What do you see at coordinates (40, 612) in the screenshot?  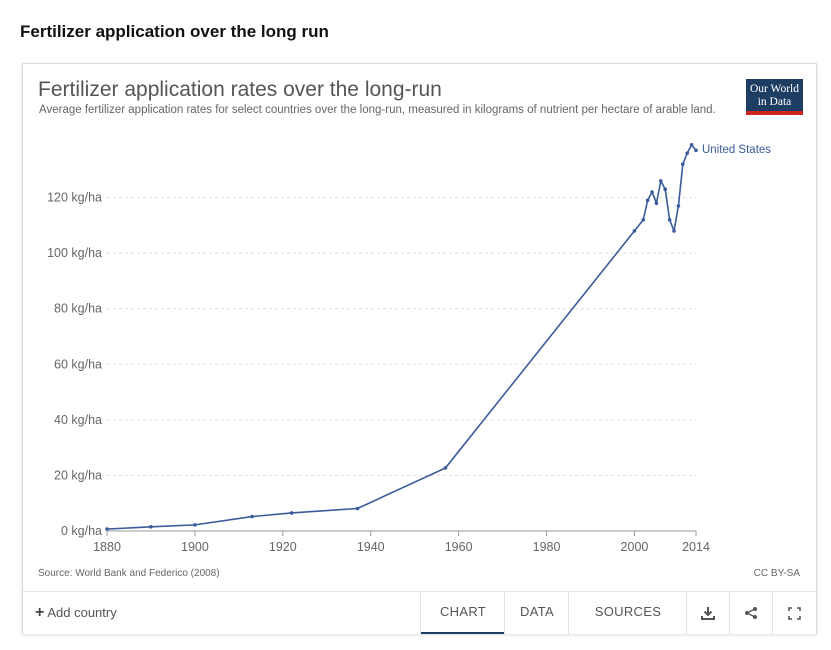 I see `plus-icon: +` at bounding box center [40, 612].